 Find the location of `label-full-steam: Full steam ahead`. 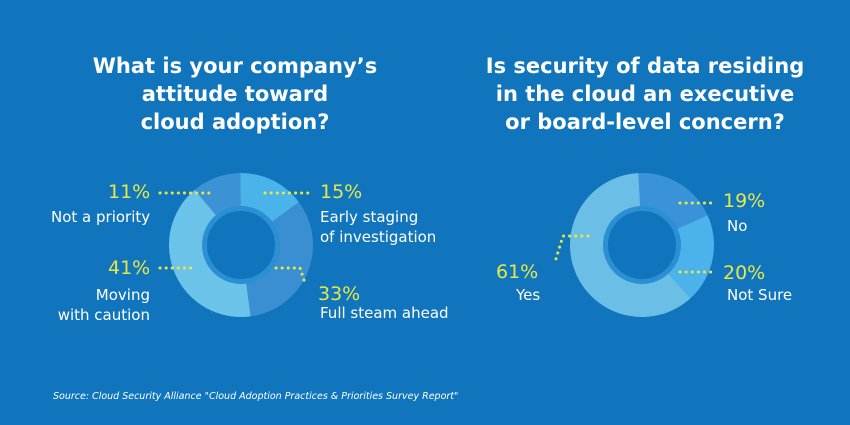

label-full-steam: Full steam ahead is located at coordinates (384, 313).